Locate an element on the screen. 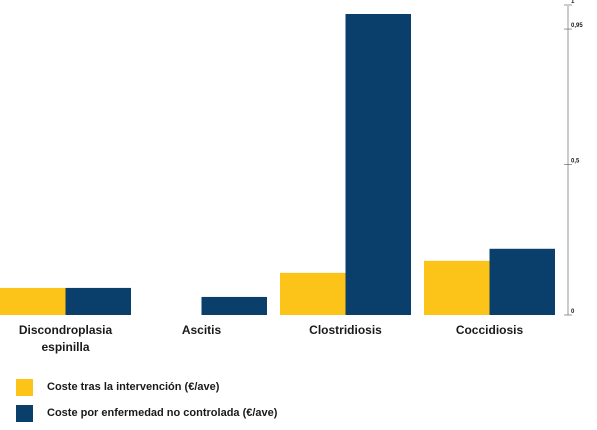 This screenshot has height=430, width=597. legend-label-intervention: Coste tras la intervención (€/ave) is located at coordinates (133, 387).